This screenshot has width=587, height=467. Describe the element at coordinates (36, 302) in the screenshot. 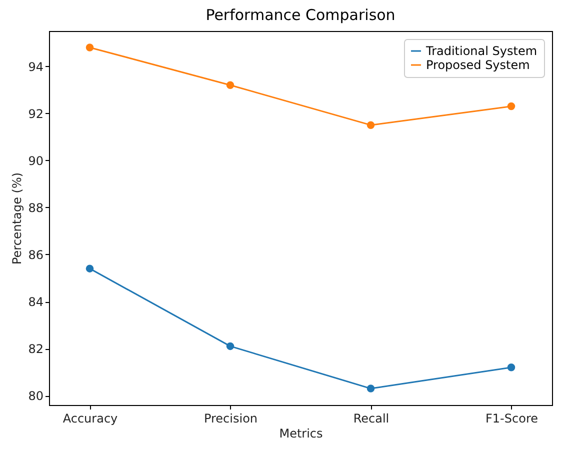

I see `y-tick-label: 84` at that location.